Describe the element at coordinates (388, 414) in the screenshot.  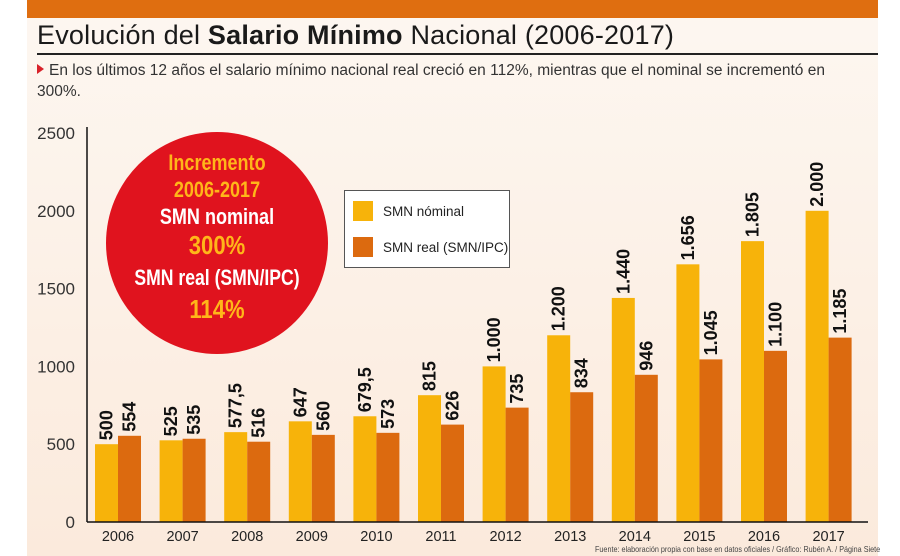
I see `data-label-real: 573` at that location.